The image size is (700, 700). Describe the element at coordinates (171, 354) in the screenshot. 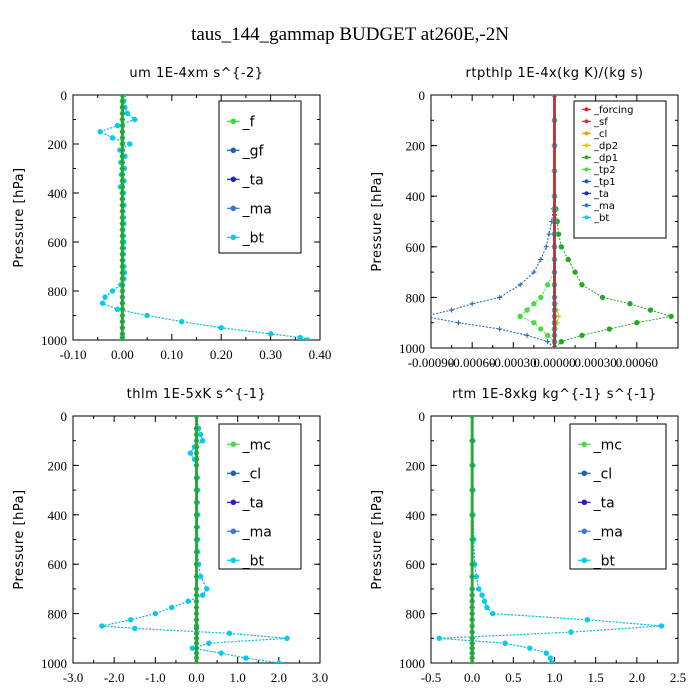

I see `x-tick-label: 0.10` at that location.